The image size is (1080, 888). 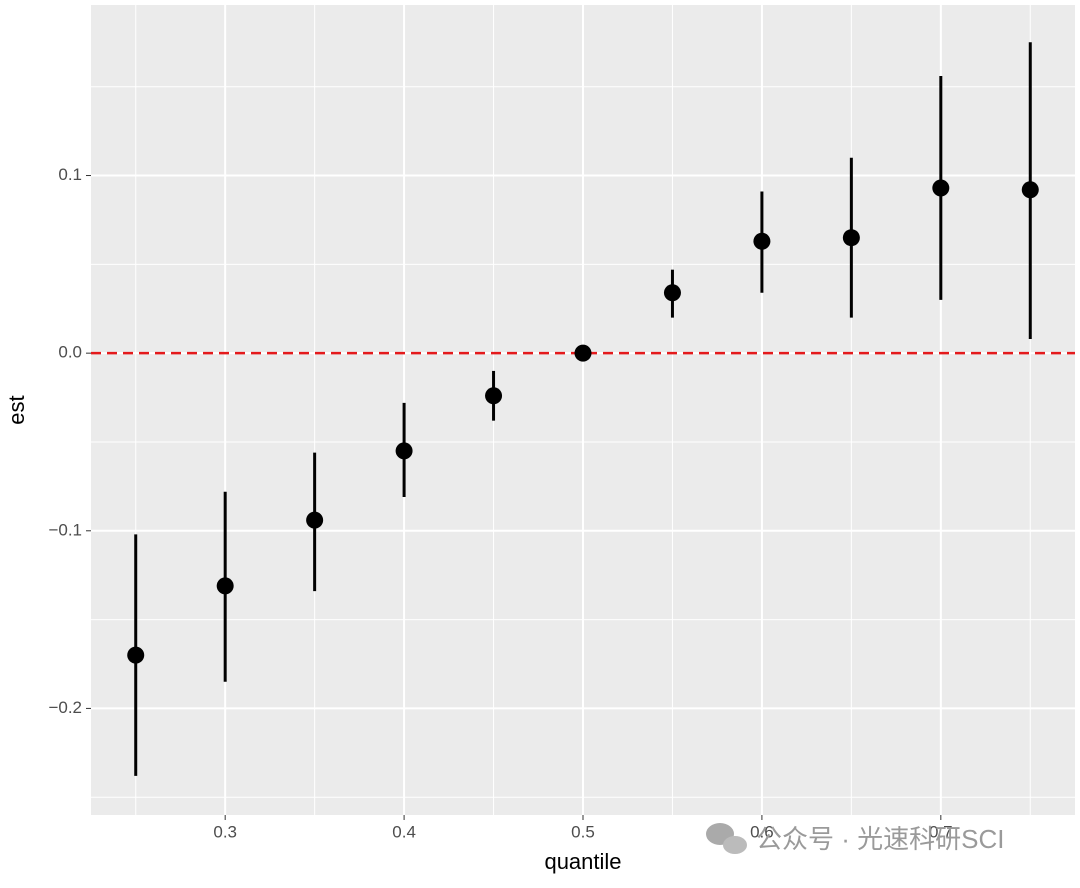 What do you see at coordinates (582, 861) in the screenshot?
I see `x-axis-title: quantile` at bounding box center [582, 861].